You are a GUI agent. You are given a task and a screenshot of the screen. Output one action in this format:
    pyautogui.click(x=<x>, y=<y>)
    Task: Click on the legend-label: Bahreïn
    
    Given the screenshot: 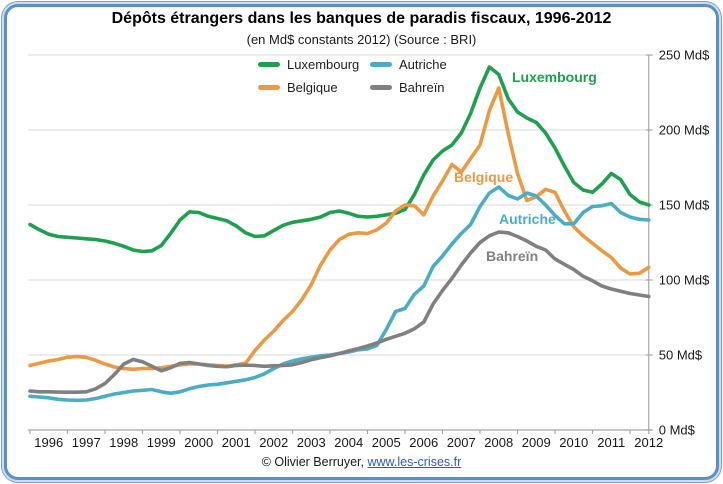 What is the action you would take?
    pyautogui.click(x=422, y=87)
    